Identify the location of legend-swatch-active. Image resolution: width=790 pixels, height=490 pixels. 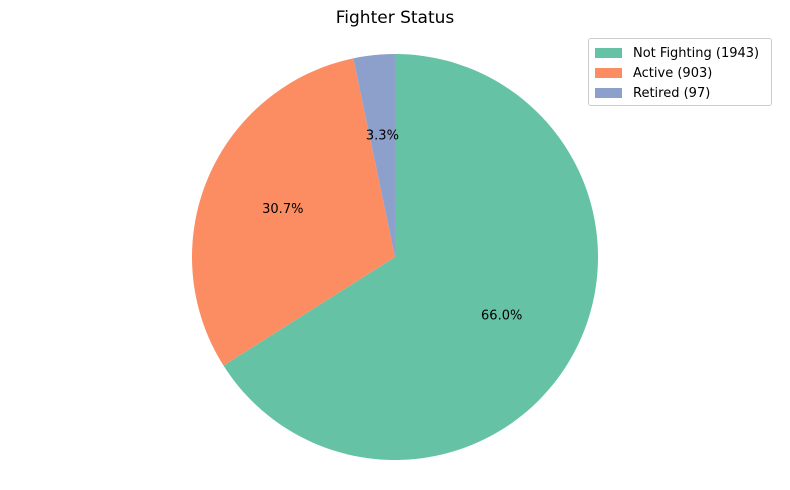
(608, 73).